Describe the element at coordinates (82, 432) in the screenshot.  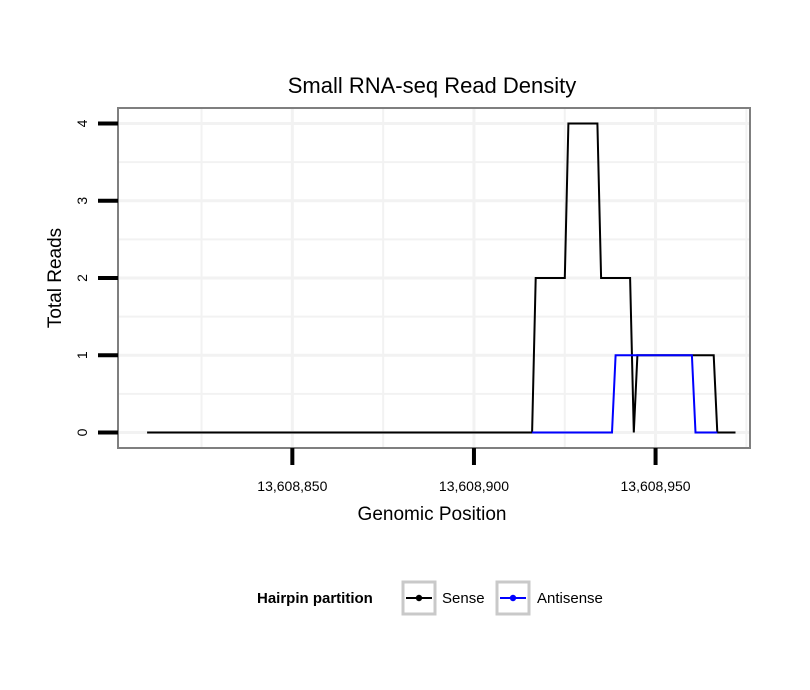
I see `y-tick-label: 0` at that location.